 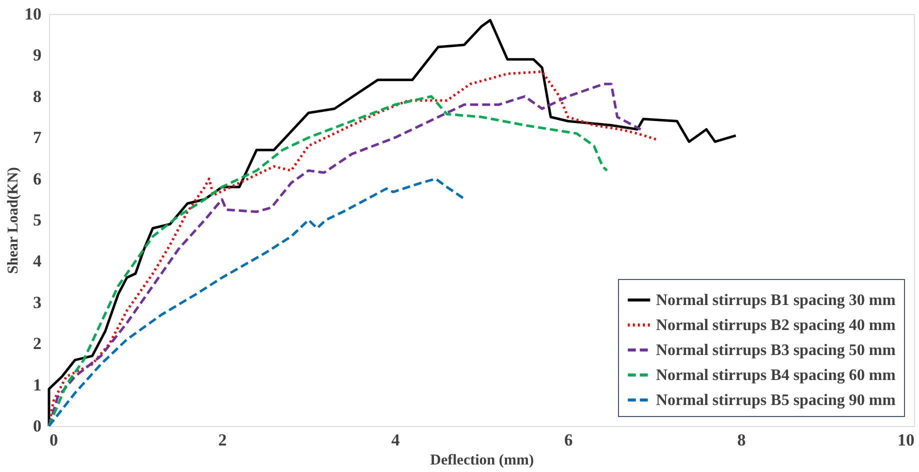 What do you see at coordinates (776, 400) in the screenshot?
I see `legend-label: Normal stirrups B5 spacing 90 mm` at bounding box center [776, 400].